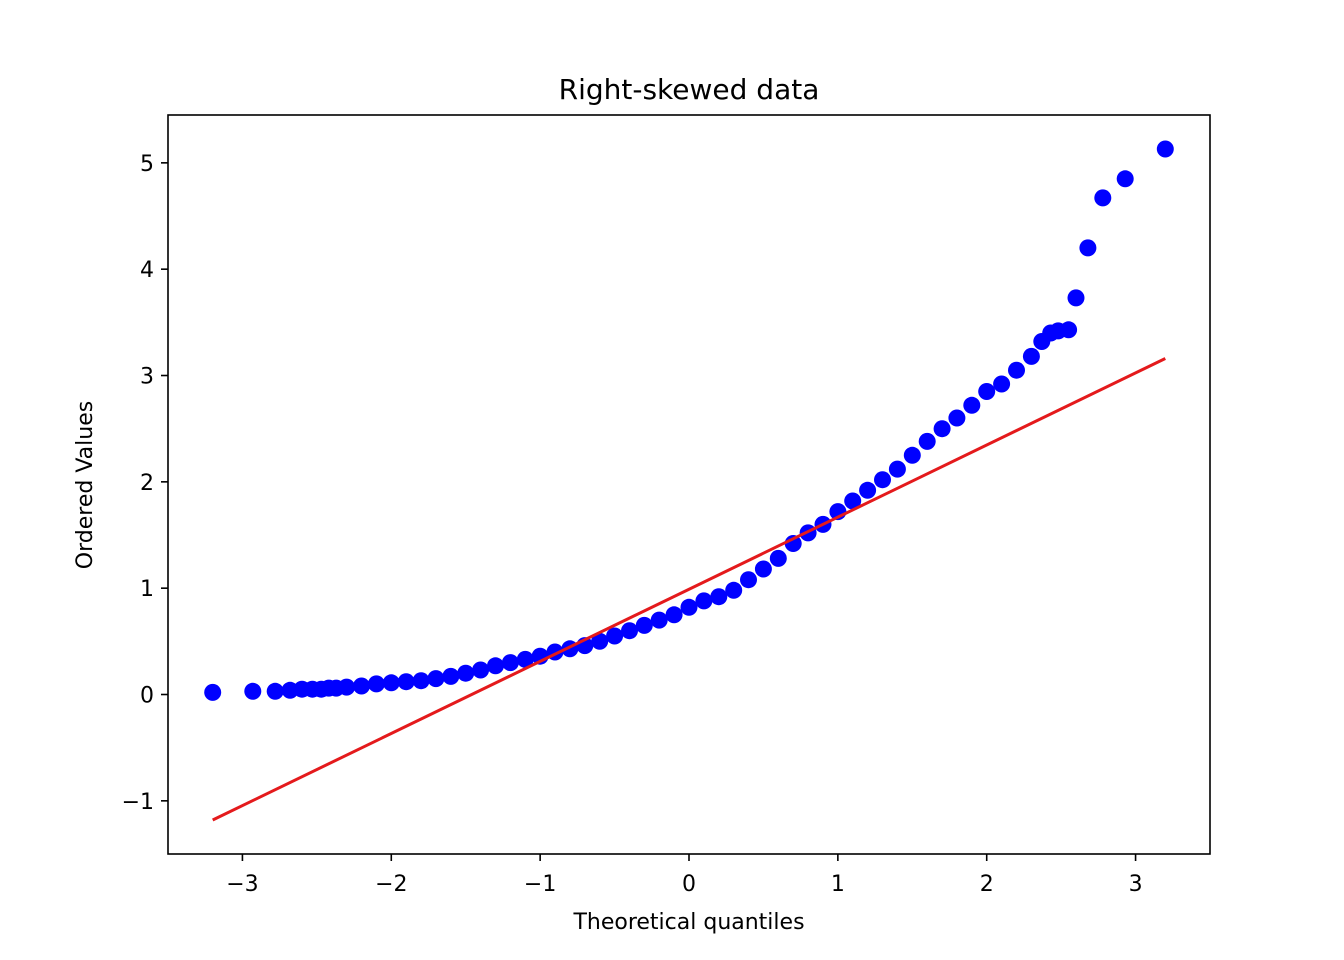  I want to click on x-tick-label: 2, so click(987, 884).